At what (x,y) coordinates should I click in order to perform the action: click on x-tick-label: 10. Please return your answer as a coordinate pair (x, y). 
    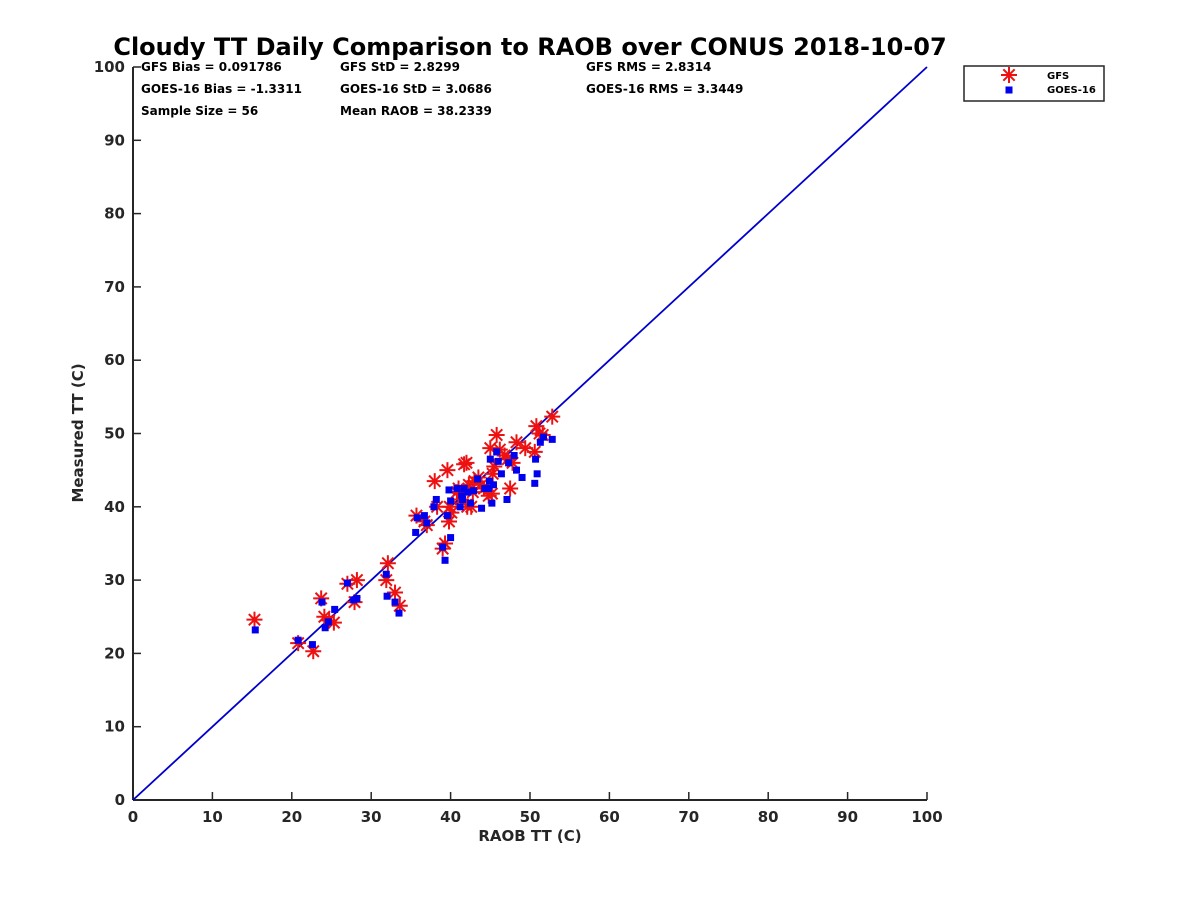
    Looking at the image, I should click on (212, 817).